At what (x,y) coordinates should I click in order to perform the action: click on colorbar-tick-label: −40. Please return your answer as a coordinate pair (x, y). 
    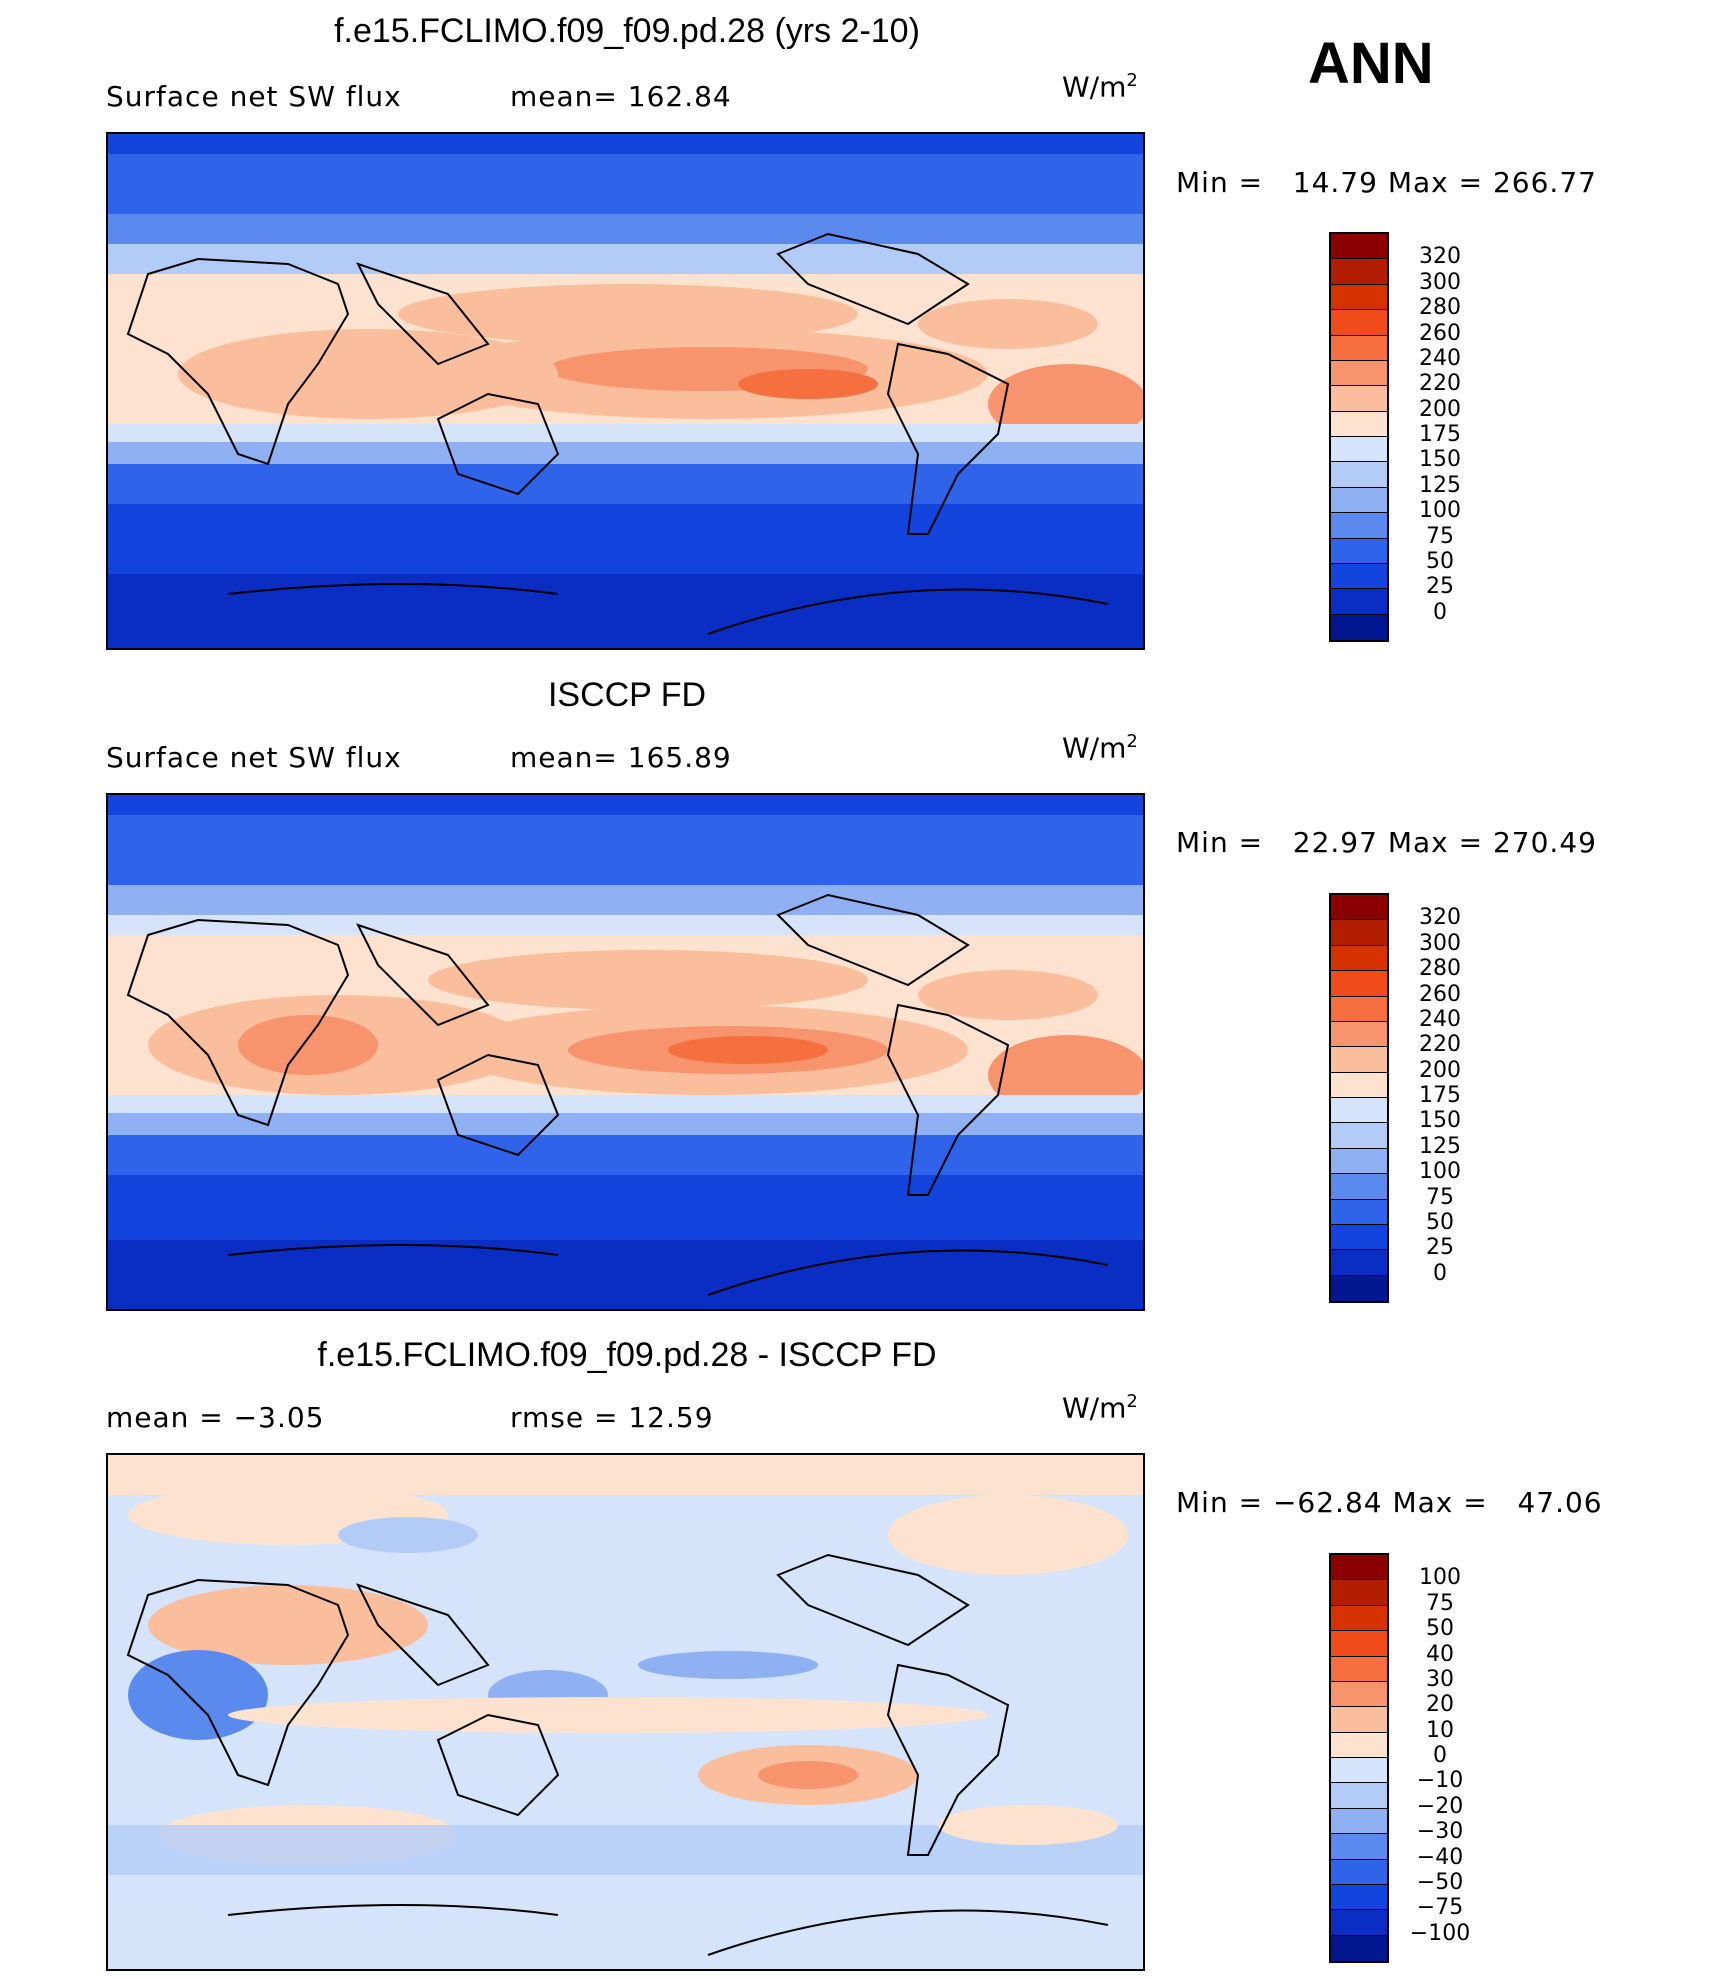
    Looking at the image, I should click on (1440, 1857).